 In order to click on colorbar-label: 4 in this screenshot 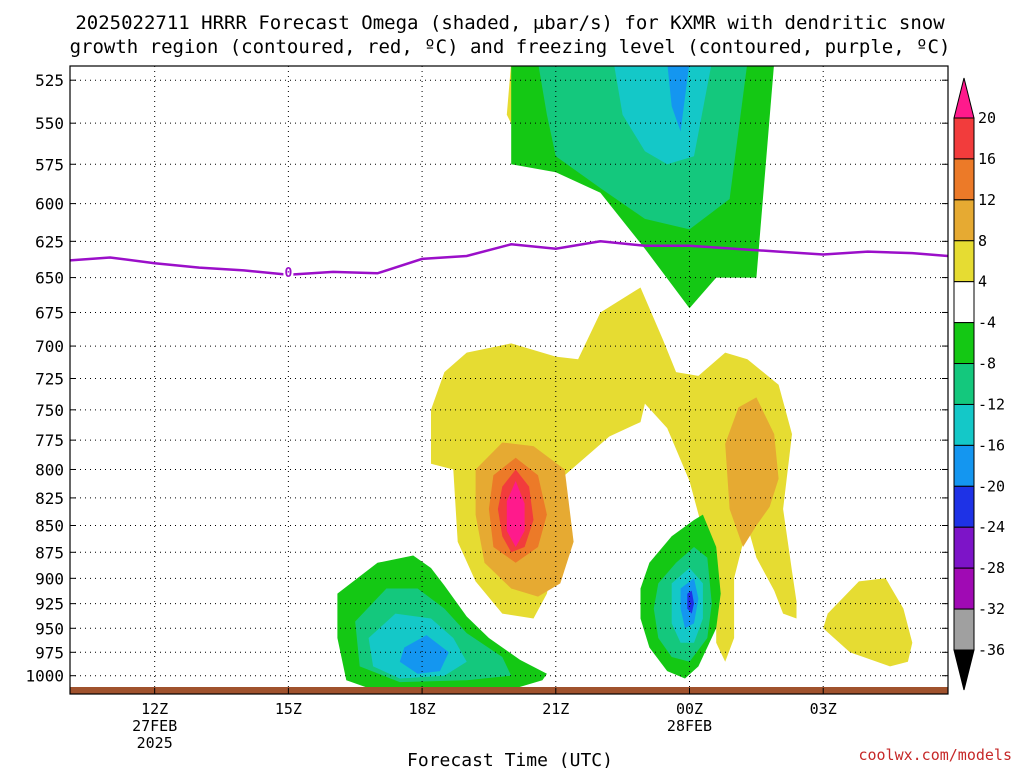, I will do `click(982, 282)`.